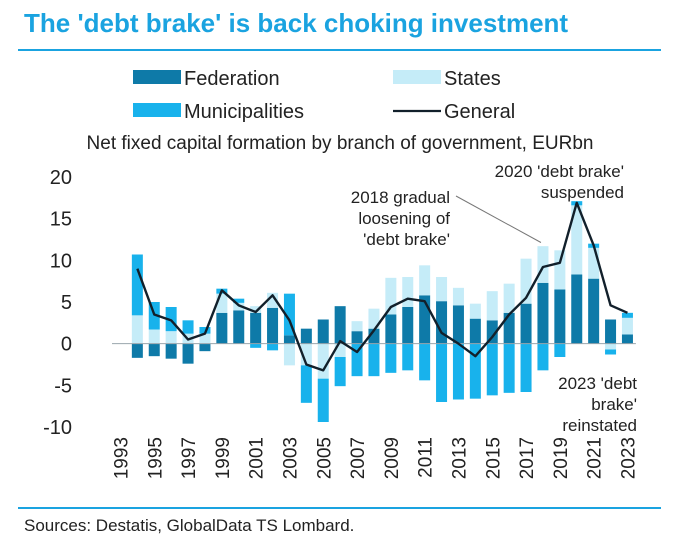  What do you see at coordinates (289, 314) in the screenshot?
I see `bar-municipalities-2003` at bounding box center [289, 314].